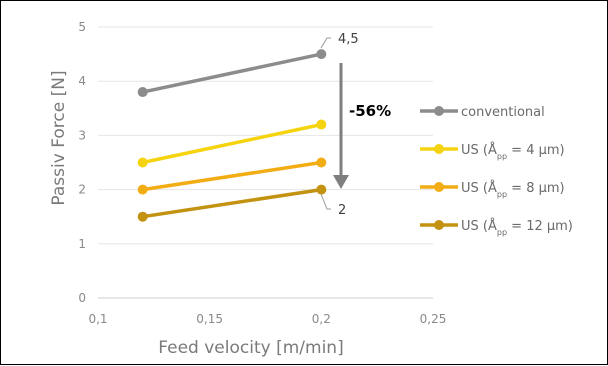 The width and height of the screenshot is (608, 366). I want to click on top-value-label: 4,5, so click(348, 39).